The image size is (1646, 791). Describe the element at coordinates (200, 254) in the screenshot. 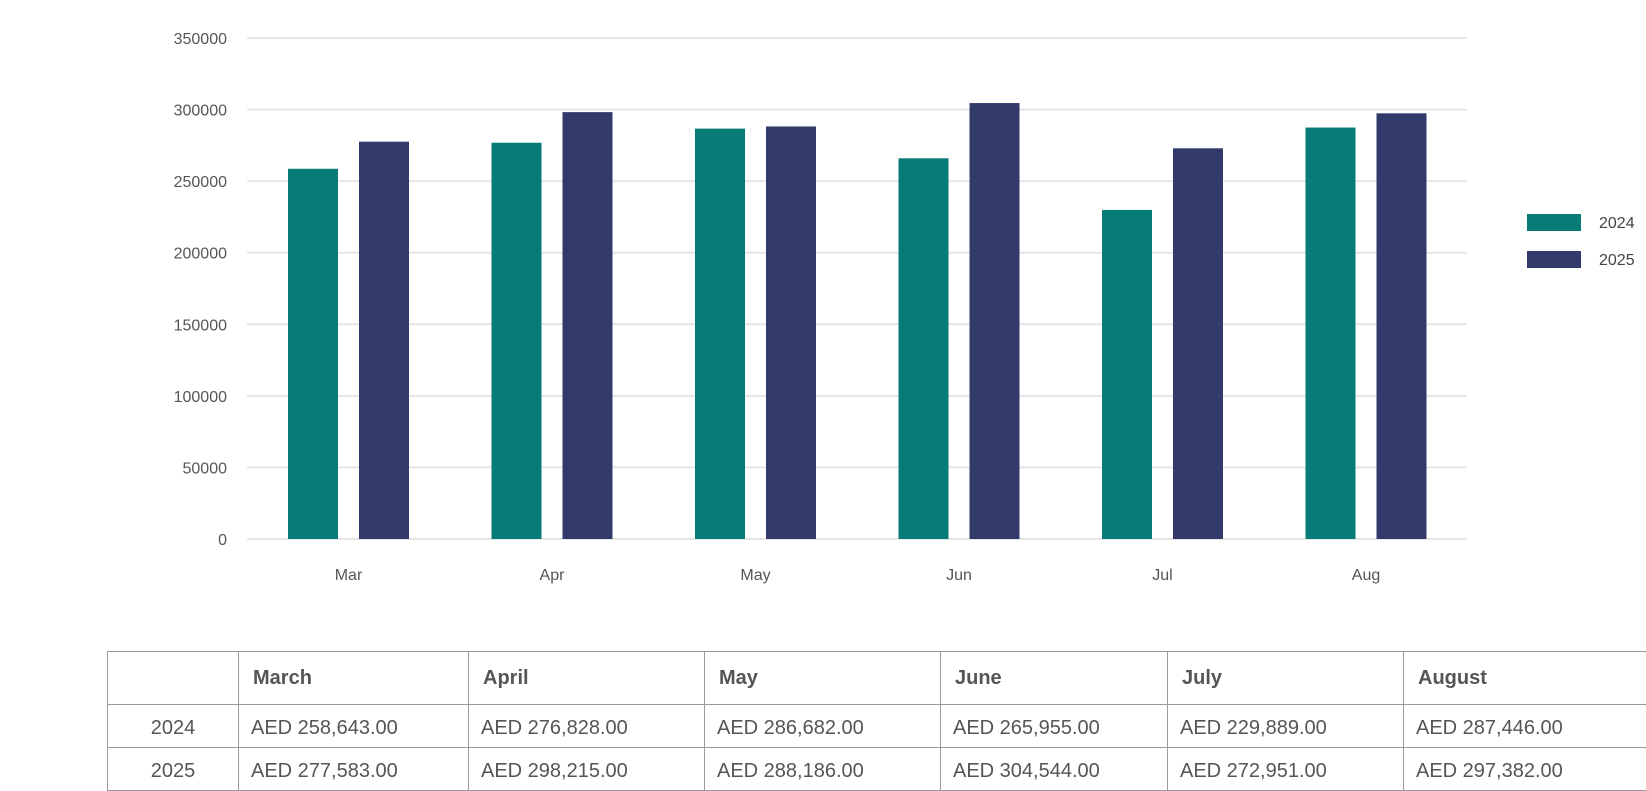

I see `y-tick-label: 200000` at that location.